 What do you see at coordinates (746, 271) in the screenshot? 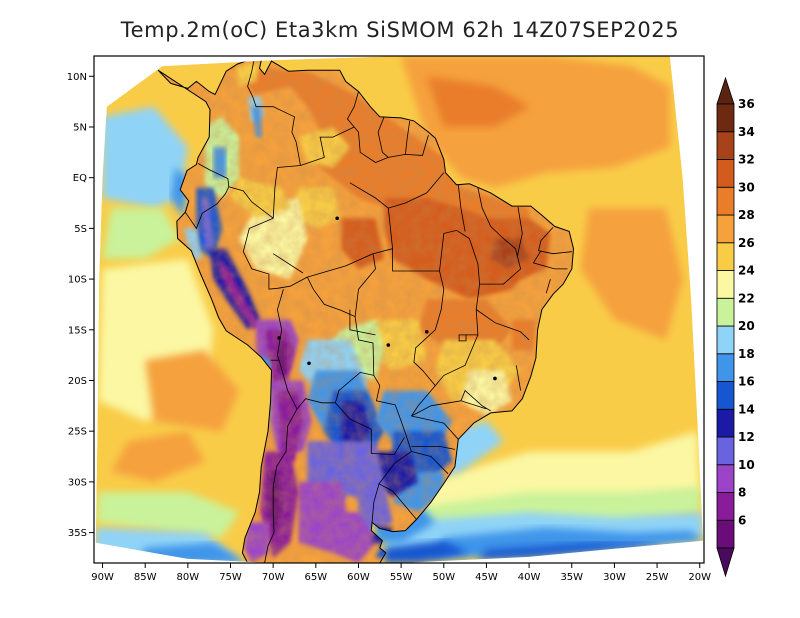
I see `colorbar-label: 24` at bounding box center [746, 271].